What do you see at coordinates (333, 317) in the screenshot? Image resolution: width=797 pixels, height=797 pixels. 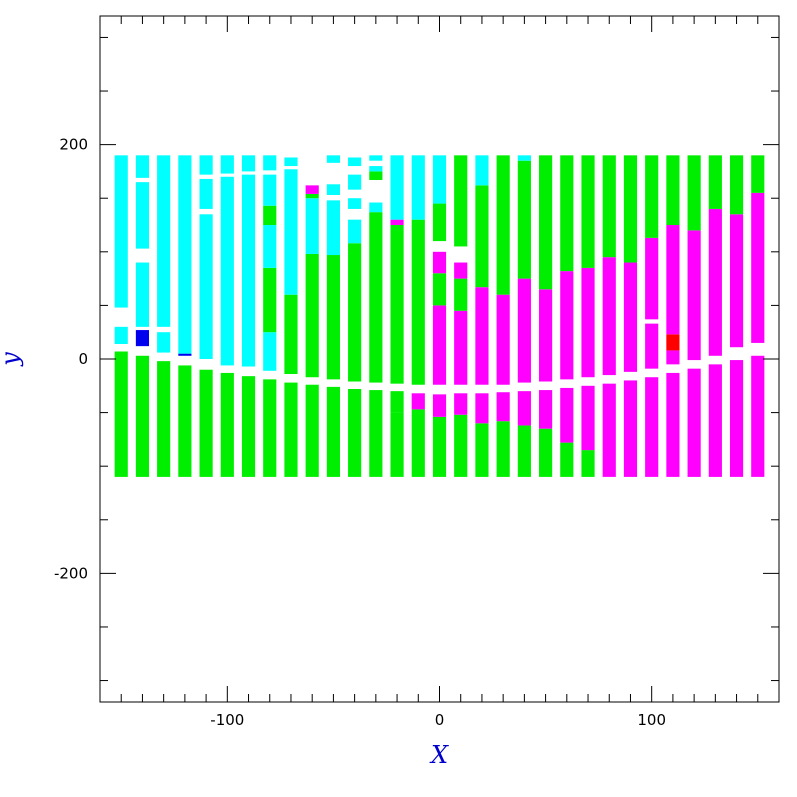 I see `cell-col10-seg1` at bounding box center [333, 317].